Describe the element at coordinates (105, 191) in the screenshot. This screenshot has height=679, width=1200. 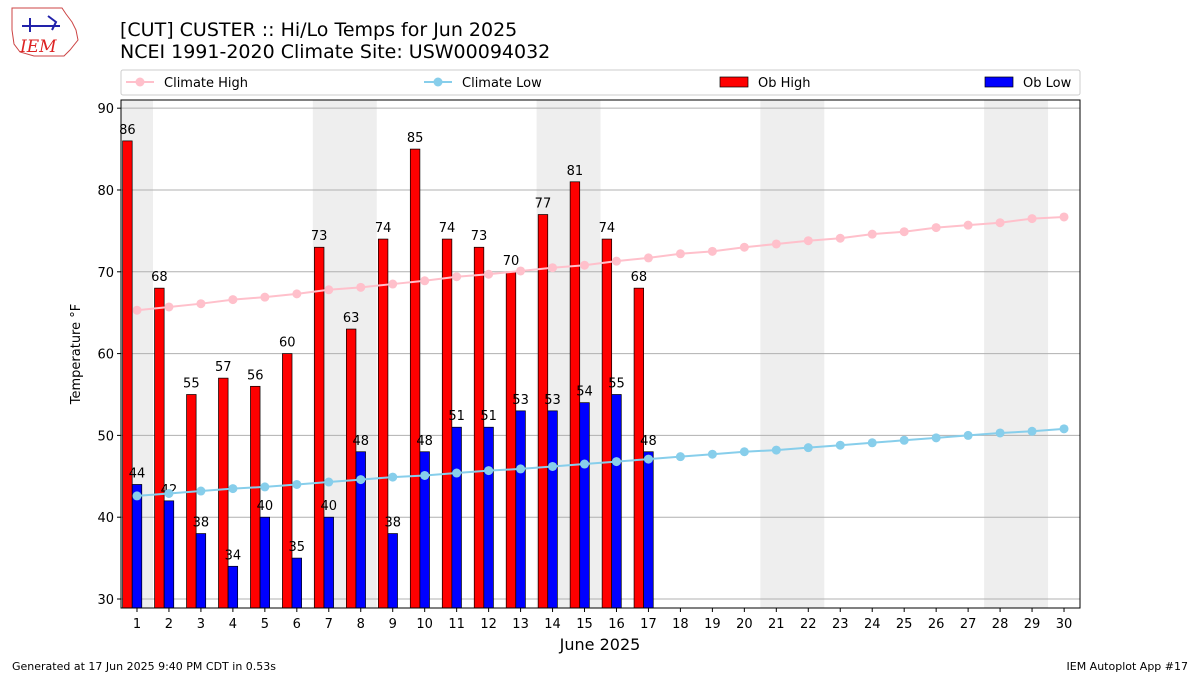
I see `y-tick-label: 80` at that location.